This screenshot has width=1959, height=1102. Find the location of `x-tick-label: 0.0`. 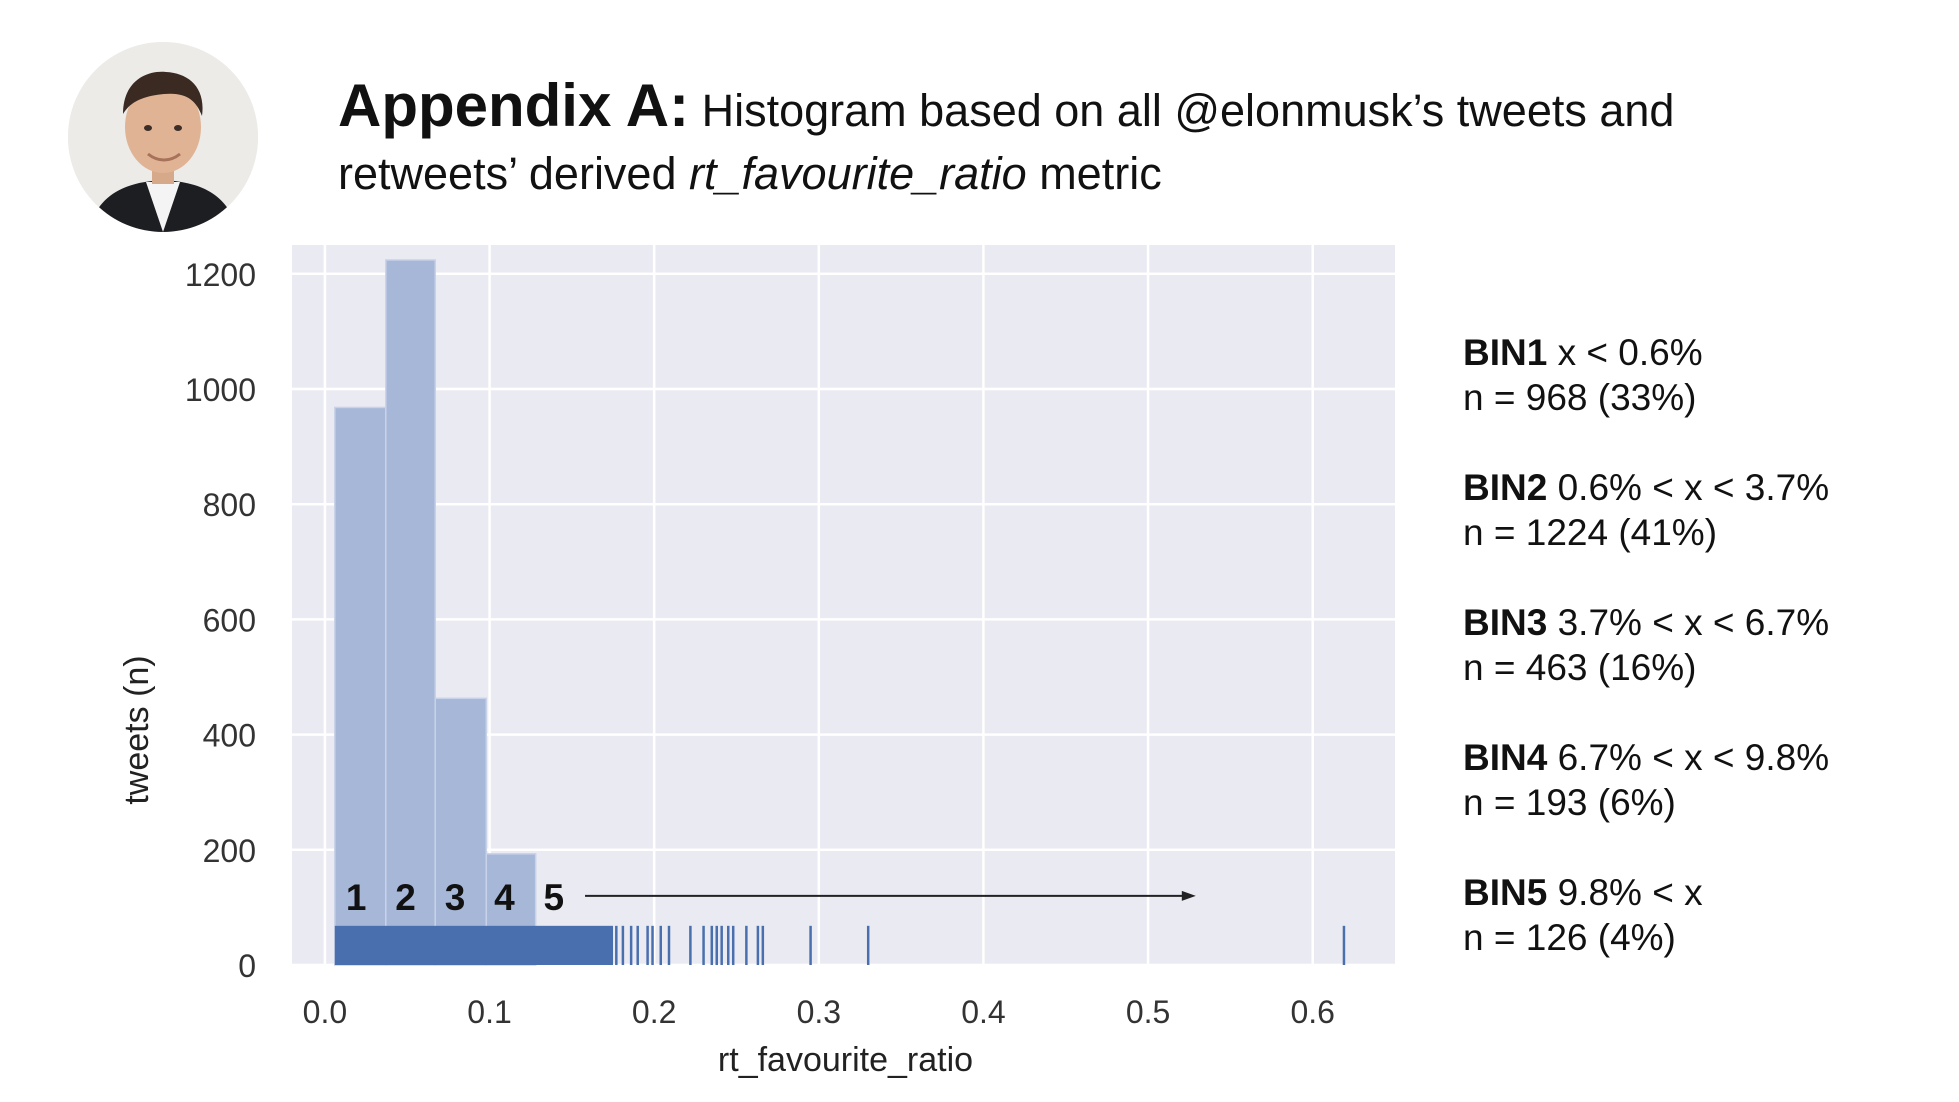

x-tick-label: 0.0 is located at coordinates (325, 1012).